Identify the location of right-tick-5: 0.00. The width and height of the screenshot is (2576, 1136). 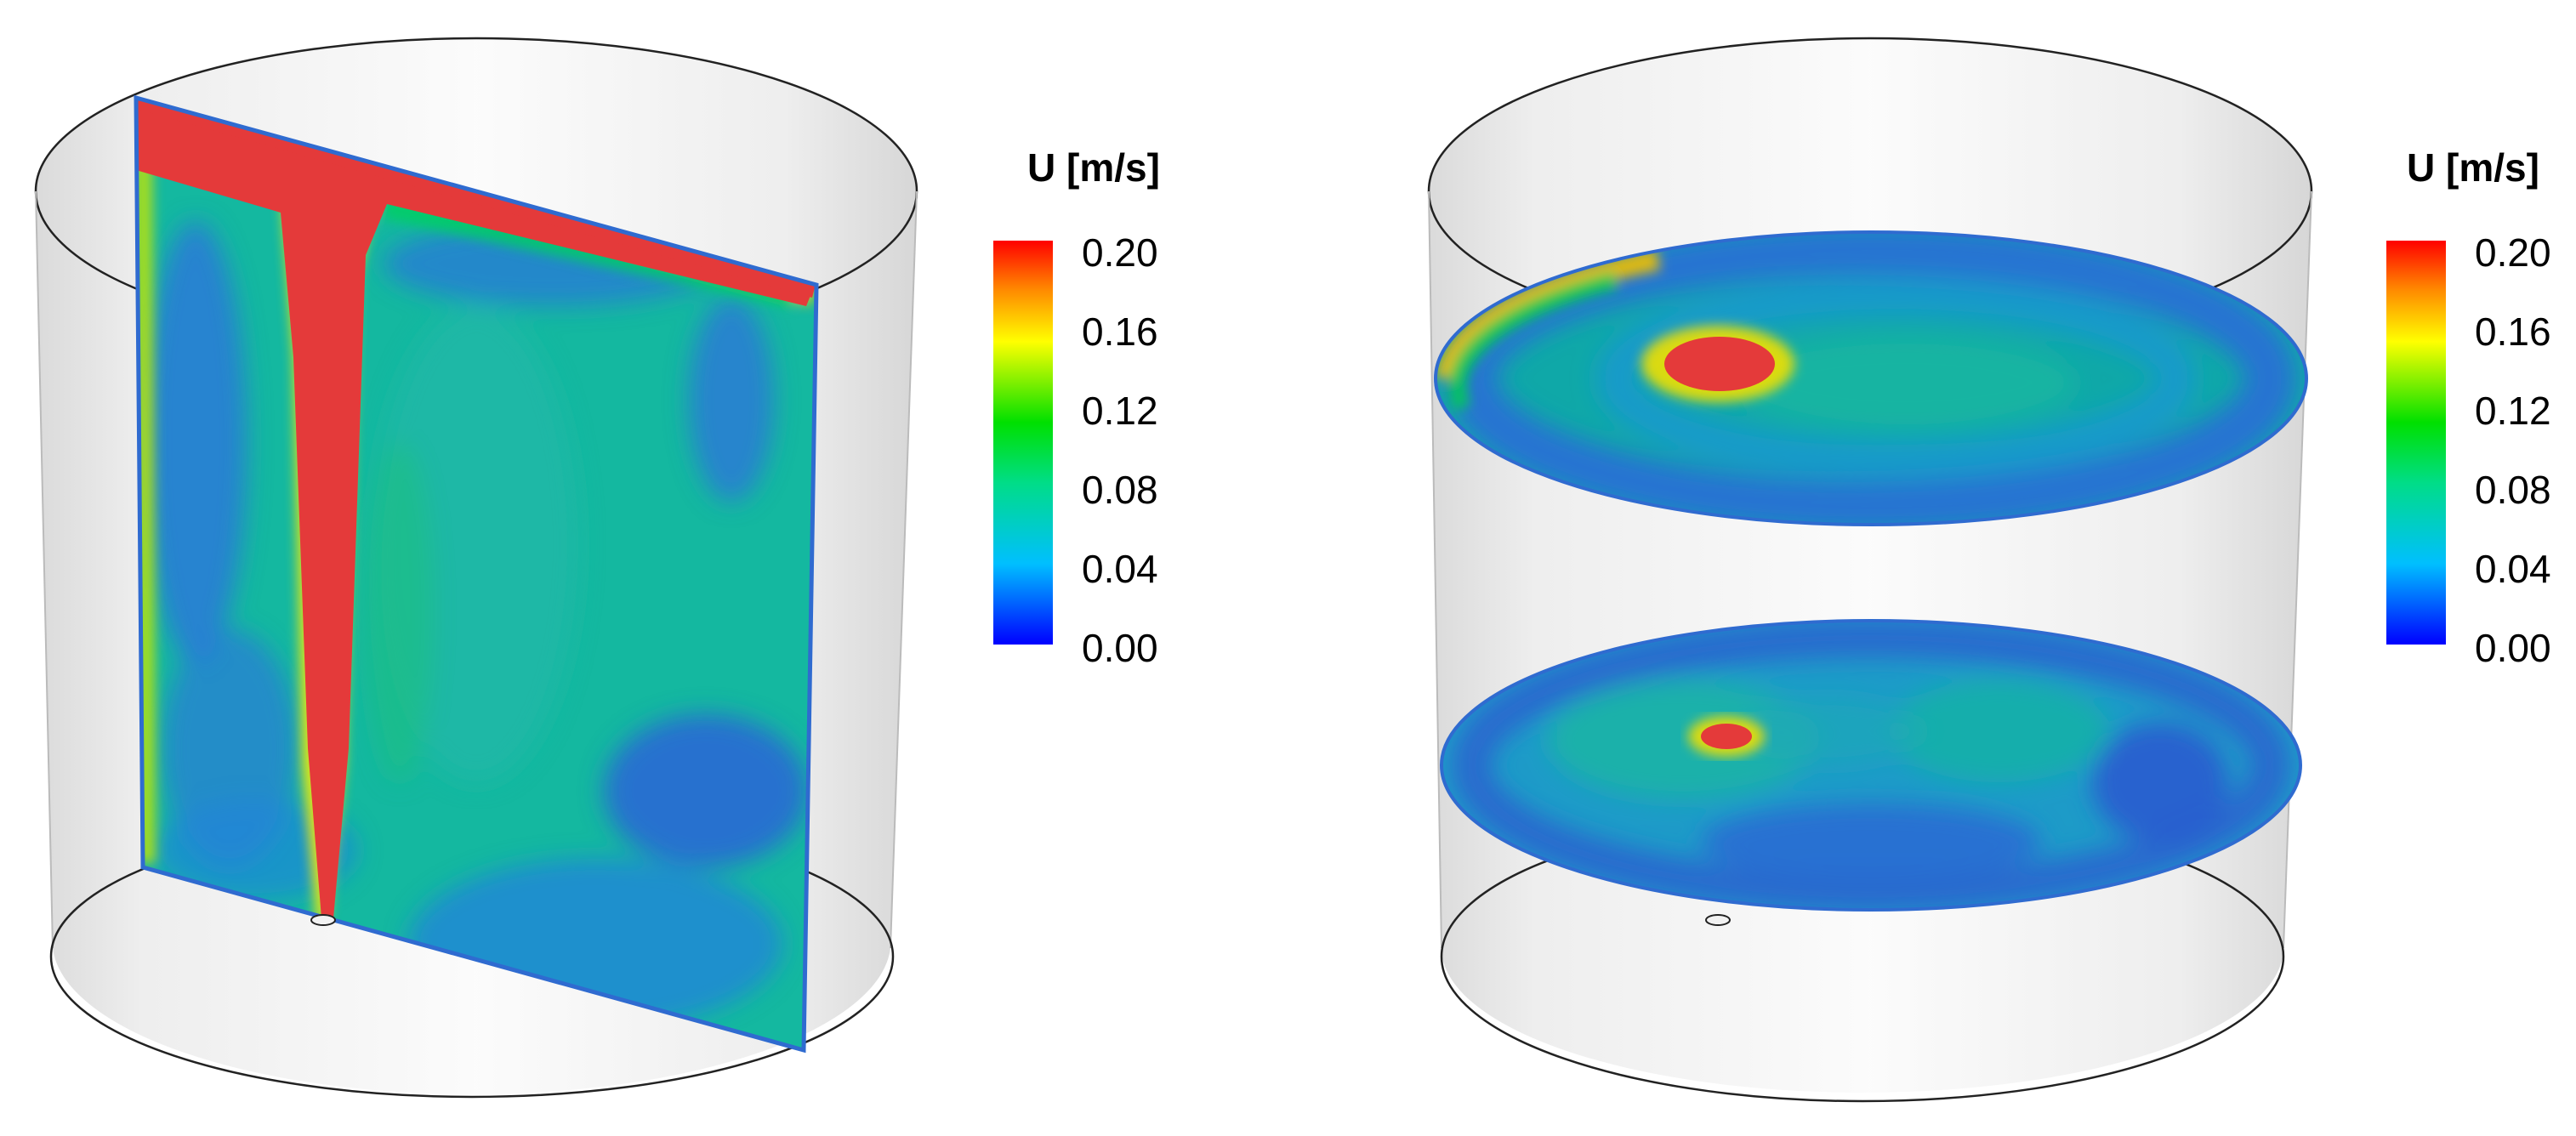
(2513, 648).